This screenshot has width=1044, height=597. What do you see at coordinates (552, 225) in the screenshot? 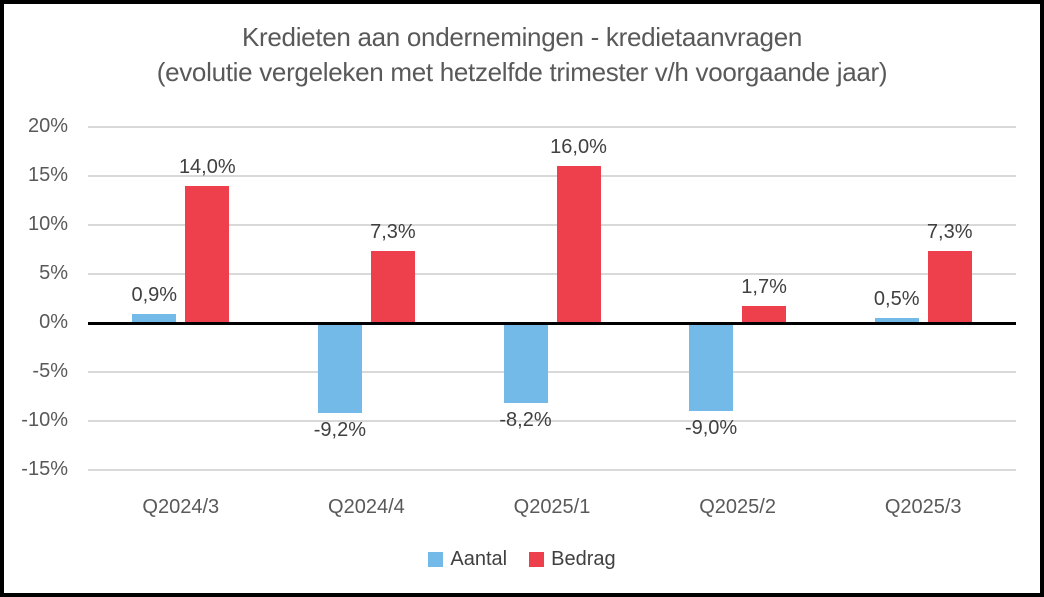
I see `gridline-10-` at bounding box center [552, 225].